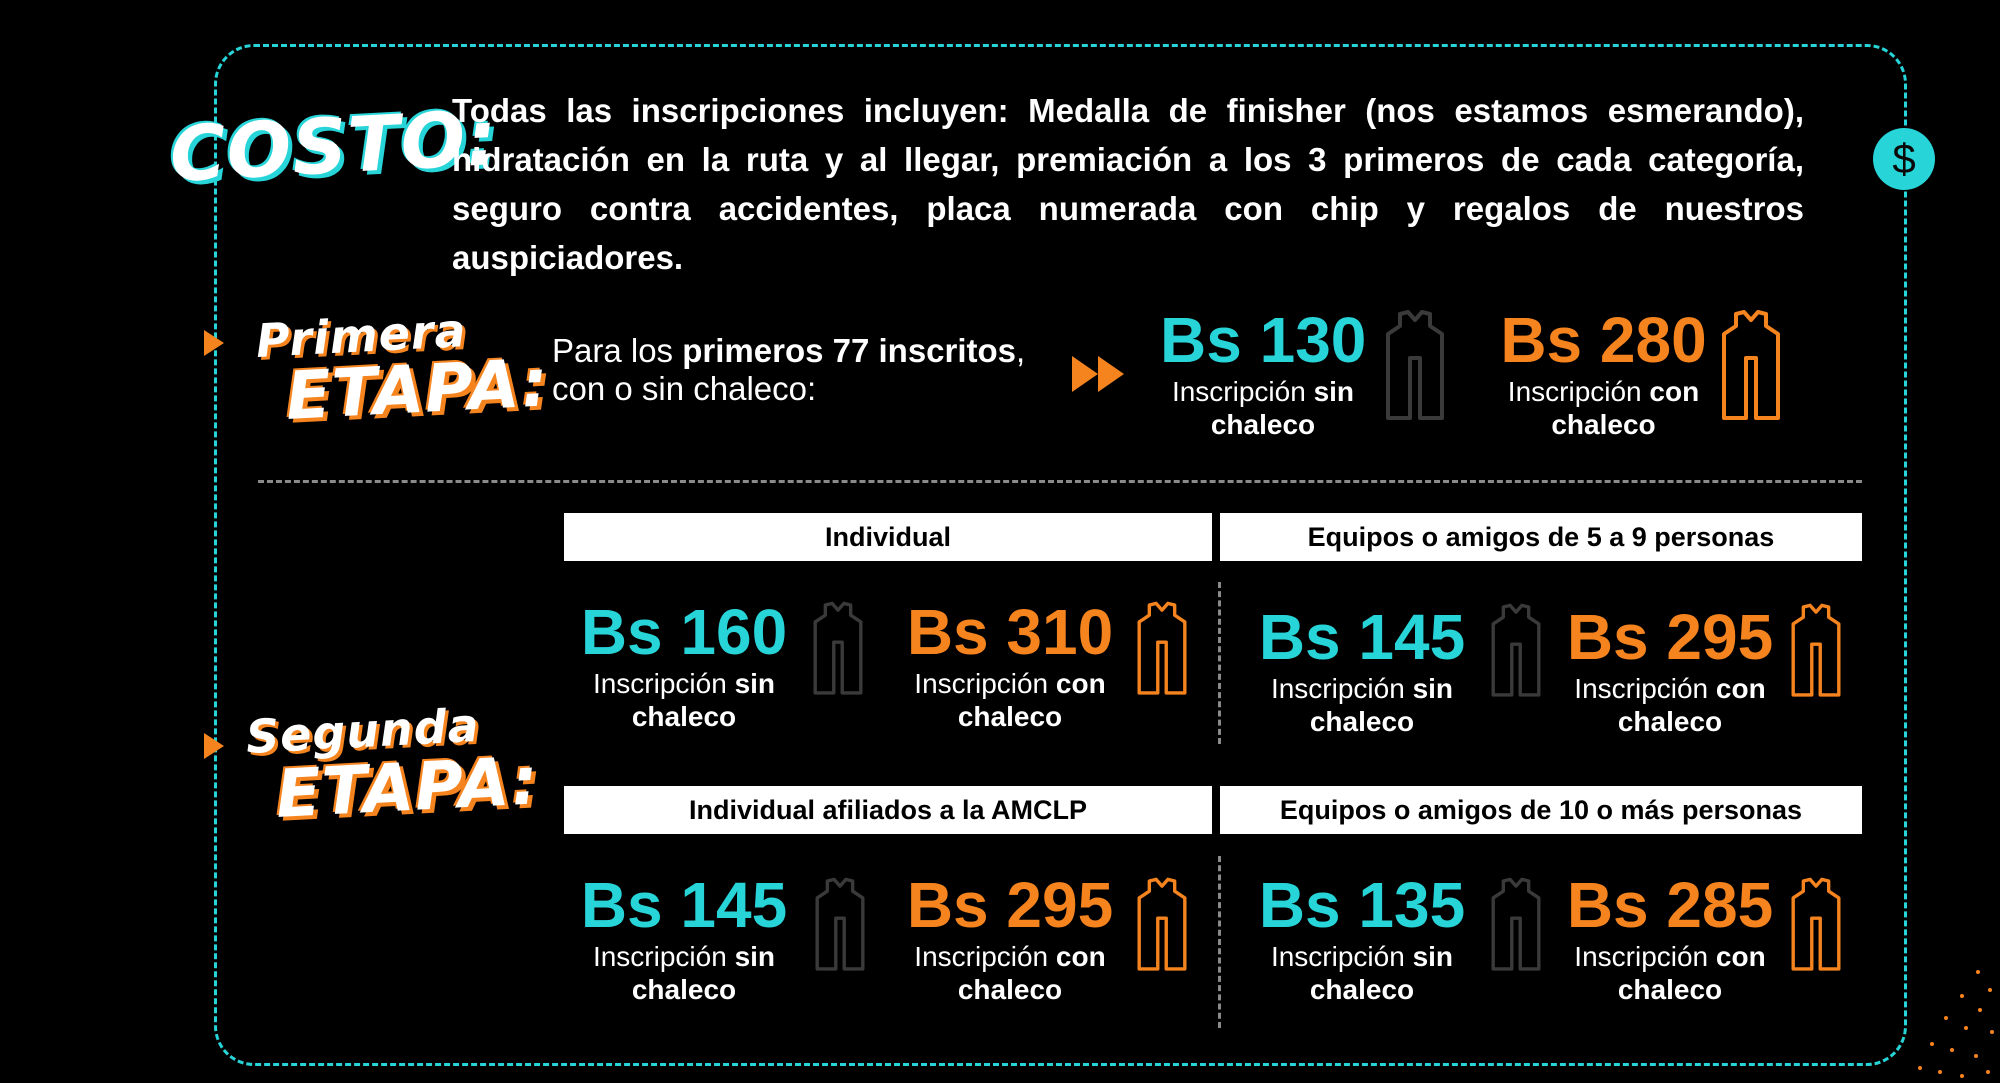 The height and width of the screenshot is (1083, 2000). What do you see at coordinates (1603, 340) in the screenshot?
I see `price-value: Bs 280` at bounding box center [1603, 340].